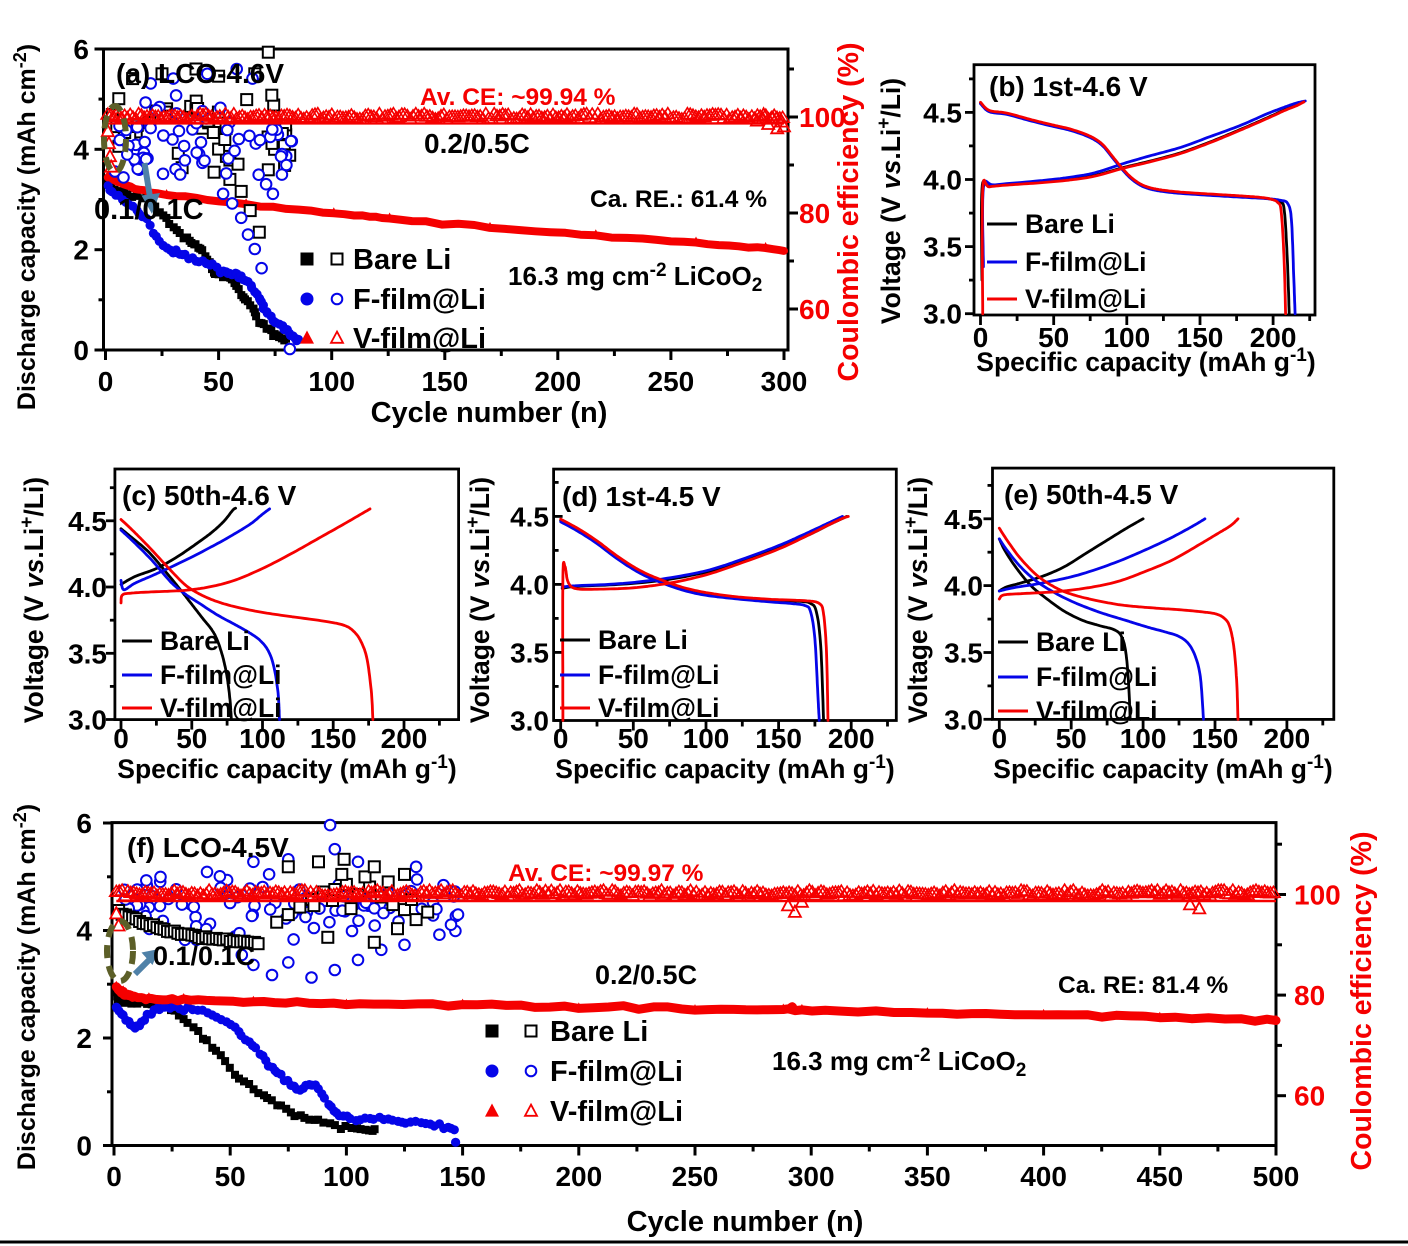  What do you see at coordinates (81, 149) in the screenshot?
I see `svg-text: 4` at bounding box center [81, 149].